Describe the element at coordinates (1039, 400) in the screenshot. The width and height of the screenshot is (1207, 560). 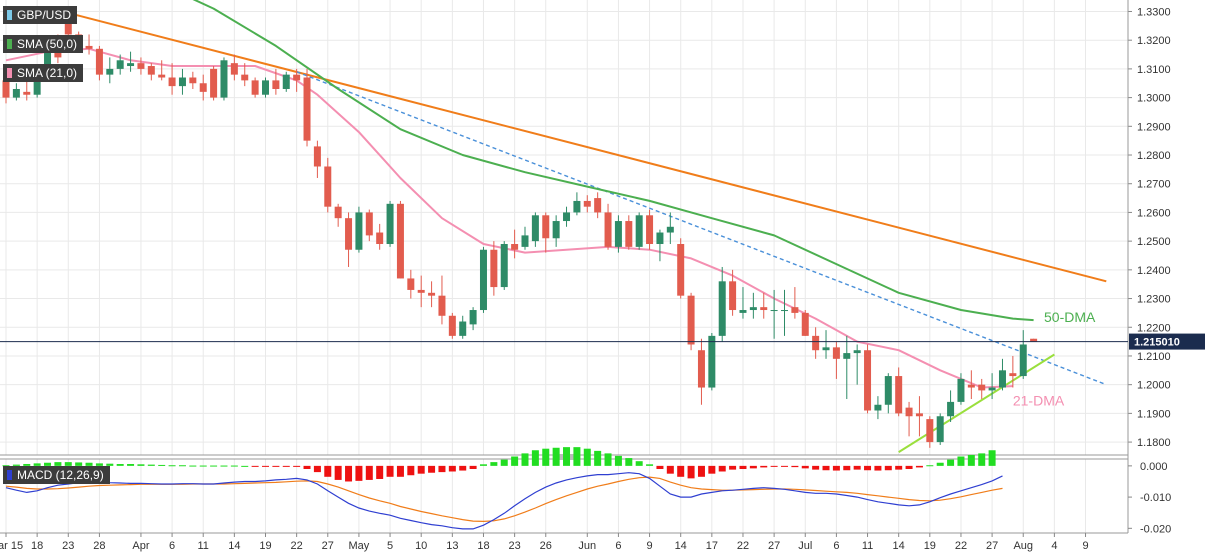
I see `annotation-label: 21-DMA` at that location.